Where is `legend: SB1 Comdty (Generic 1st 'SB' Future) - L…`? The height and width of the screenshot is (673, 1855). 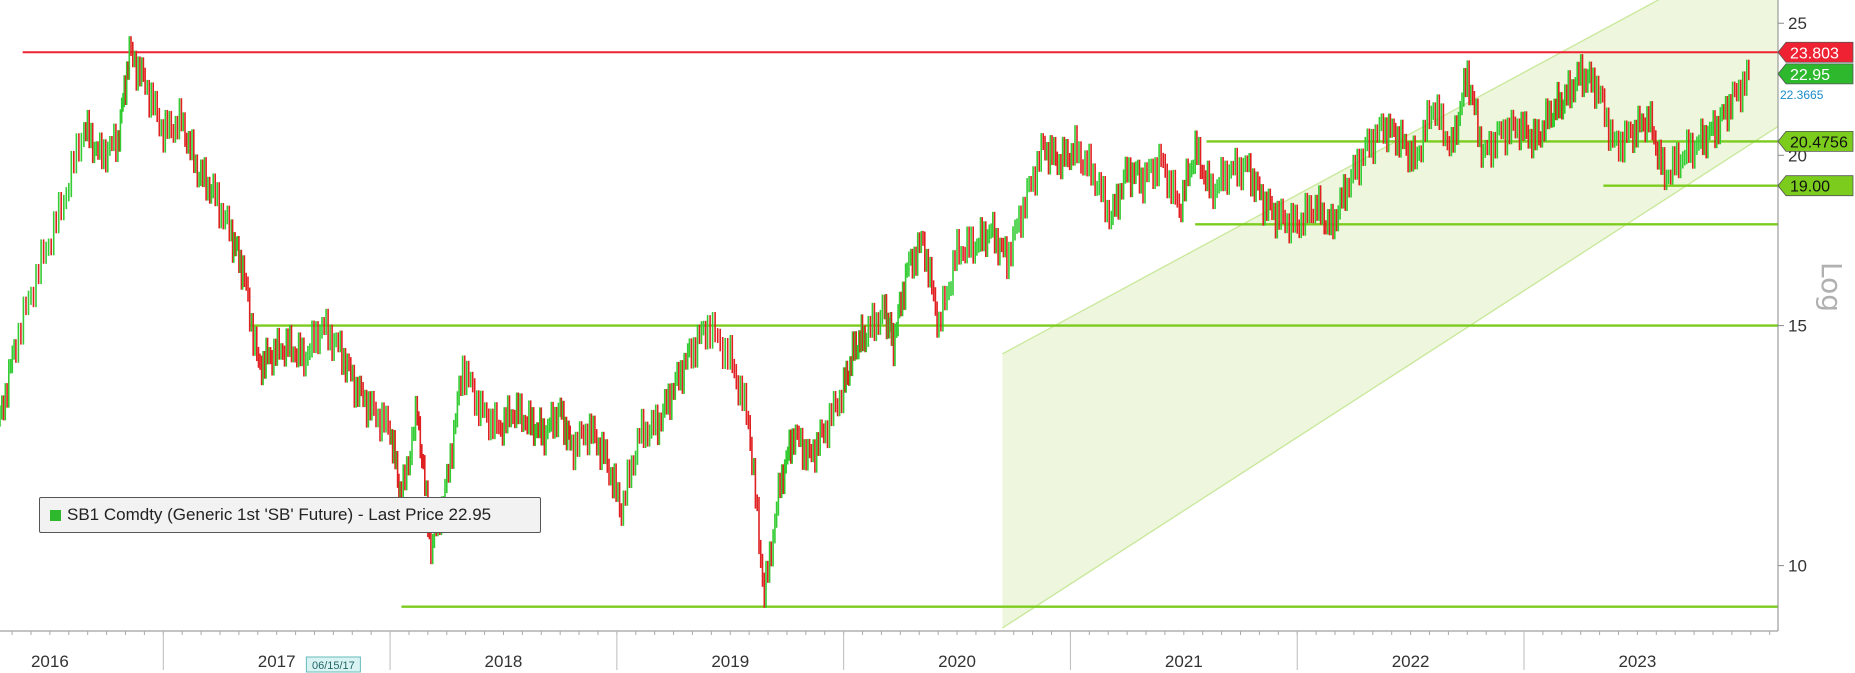
legend: SB1 Comdty (Generic 1st 'SB' Future) - L… is located at coordinates (290, 515).